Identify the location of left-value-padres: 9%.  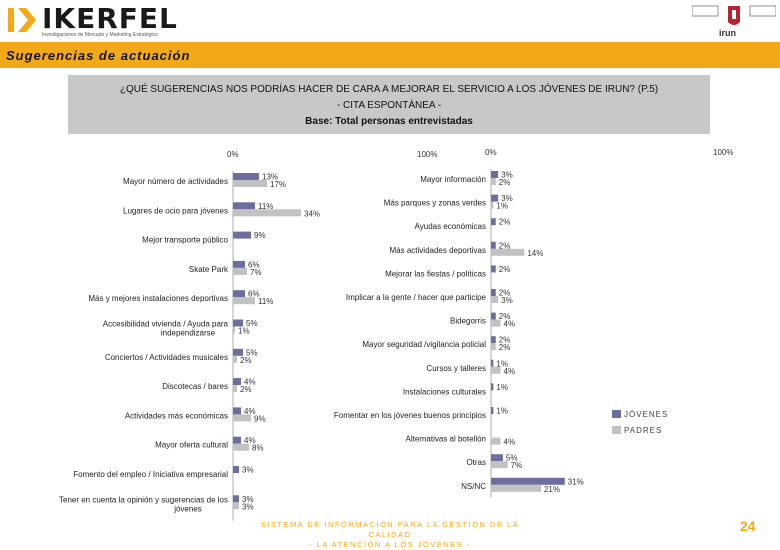
(260, 418).